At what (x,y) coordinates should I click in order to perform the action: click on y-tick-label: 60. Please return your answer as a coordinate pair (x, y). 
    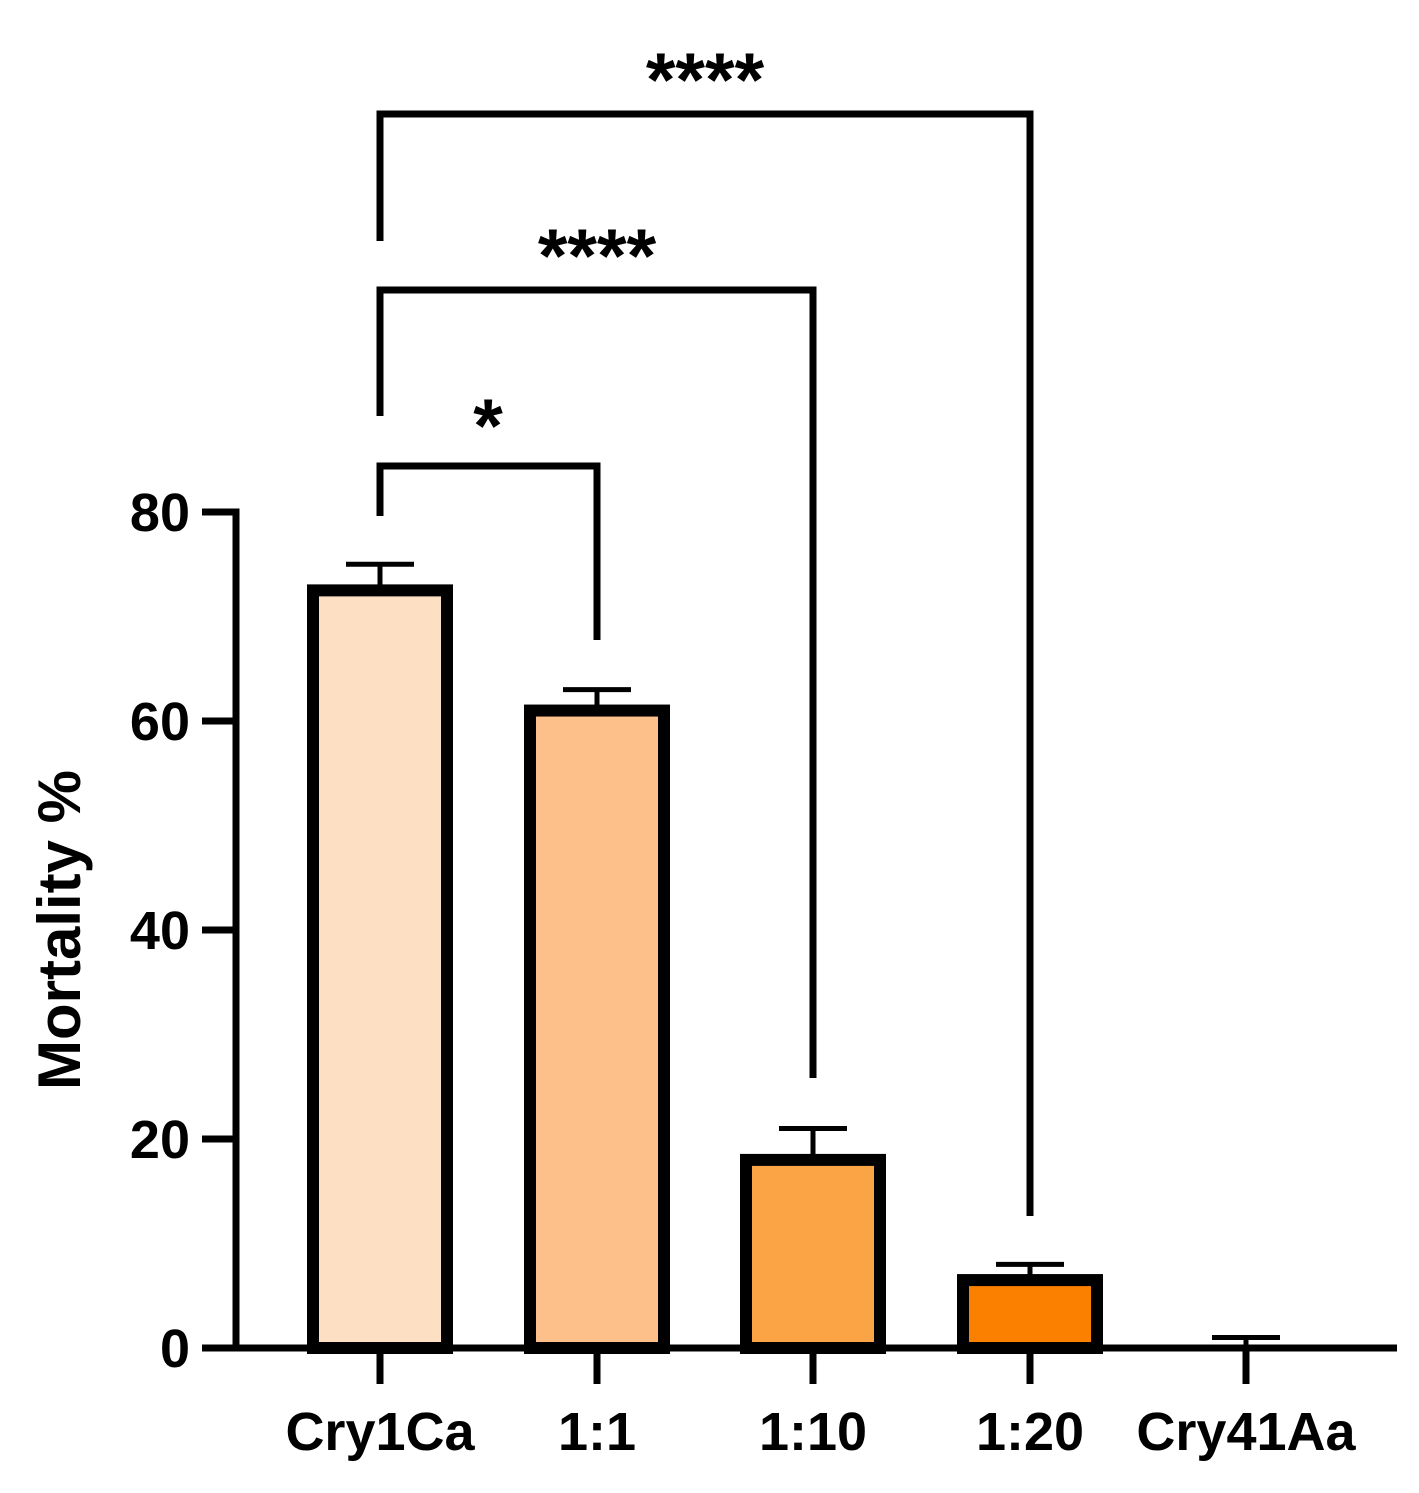
    Looking at the image, I should click on (160, 722).